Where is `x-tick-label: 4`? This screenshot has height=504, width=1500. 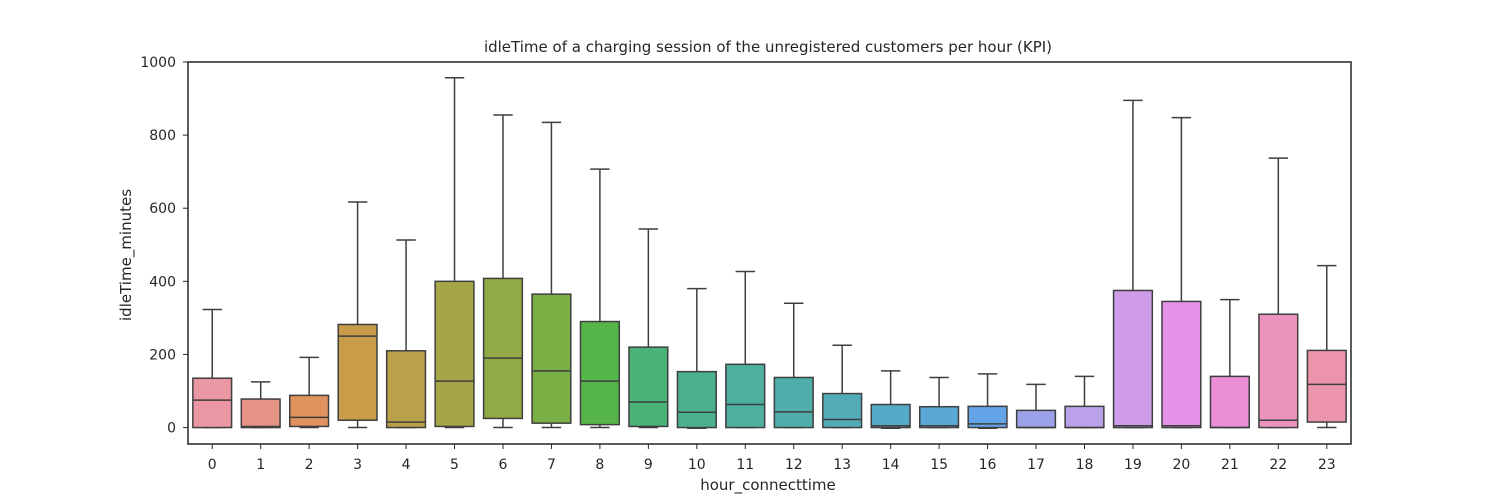
x-tick-label: 4 is located at coordinates (406, 465).